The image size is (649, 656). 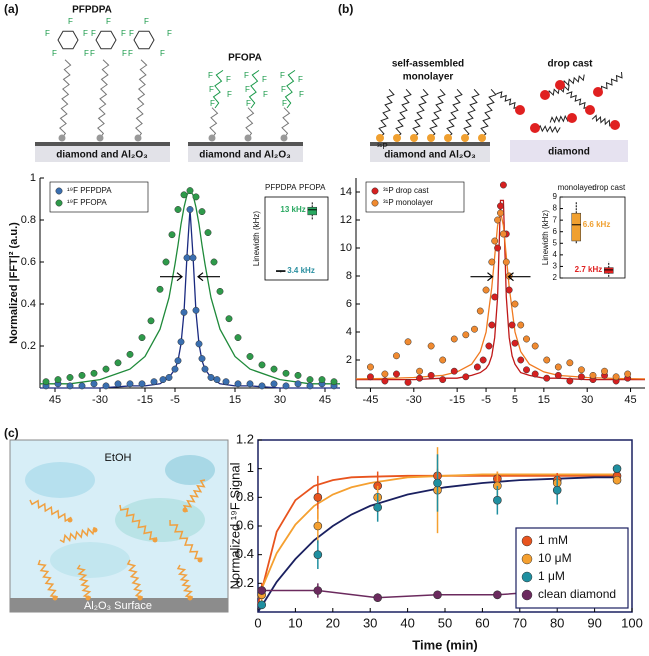 I want to click on y-tick-label: 0.6, so click(x=245, y=524).